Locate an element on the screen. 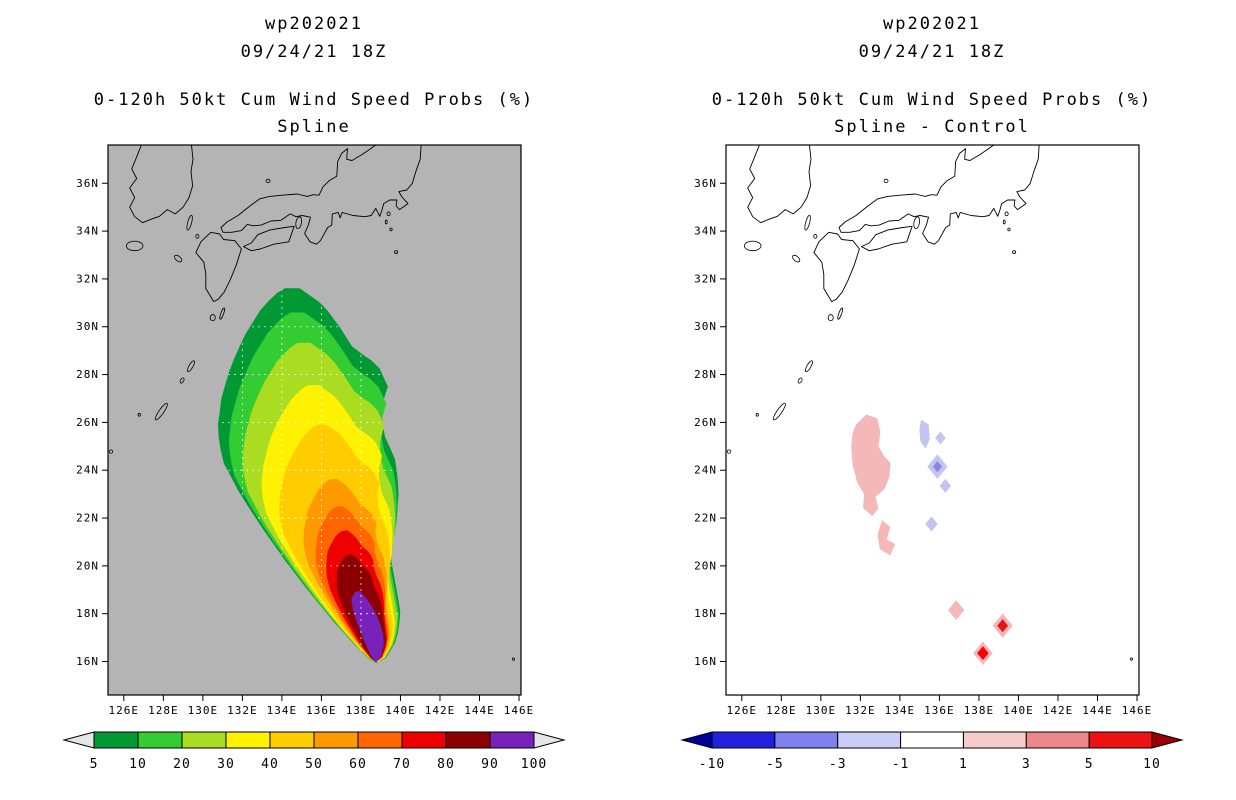 This screenshot has height=800, width=1236. svg-text: 70 is located at coordinates (402, 764).